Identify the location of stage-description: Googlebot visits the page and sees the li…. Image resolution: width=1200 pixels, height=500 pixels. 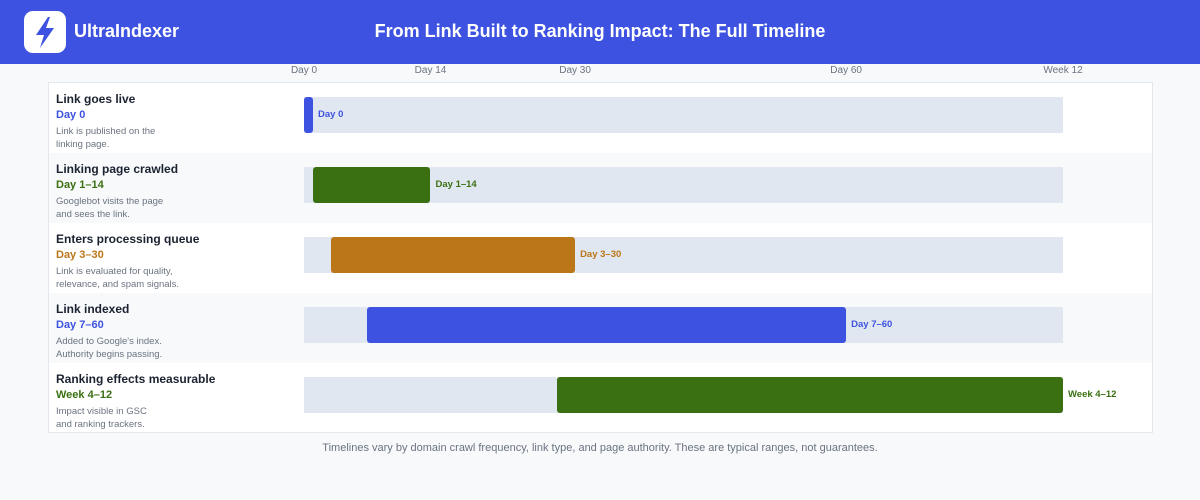
(131, 208).